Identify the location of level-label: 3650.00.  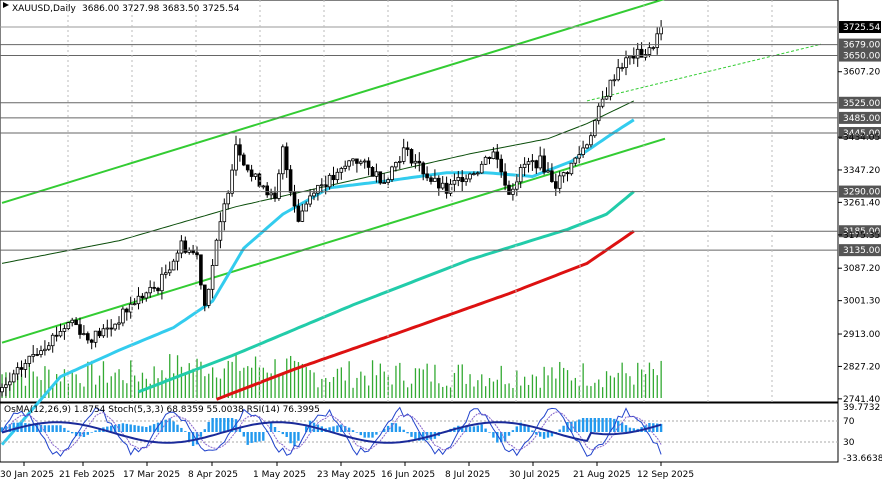
(861, 57).